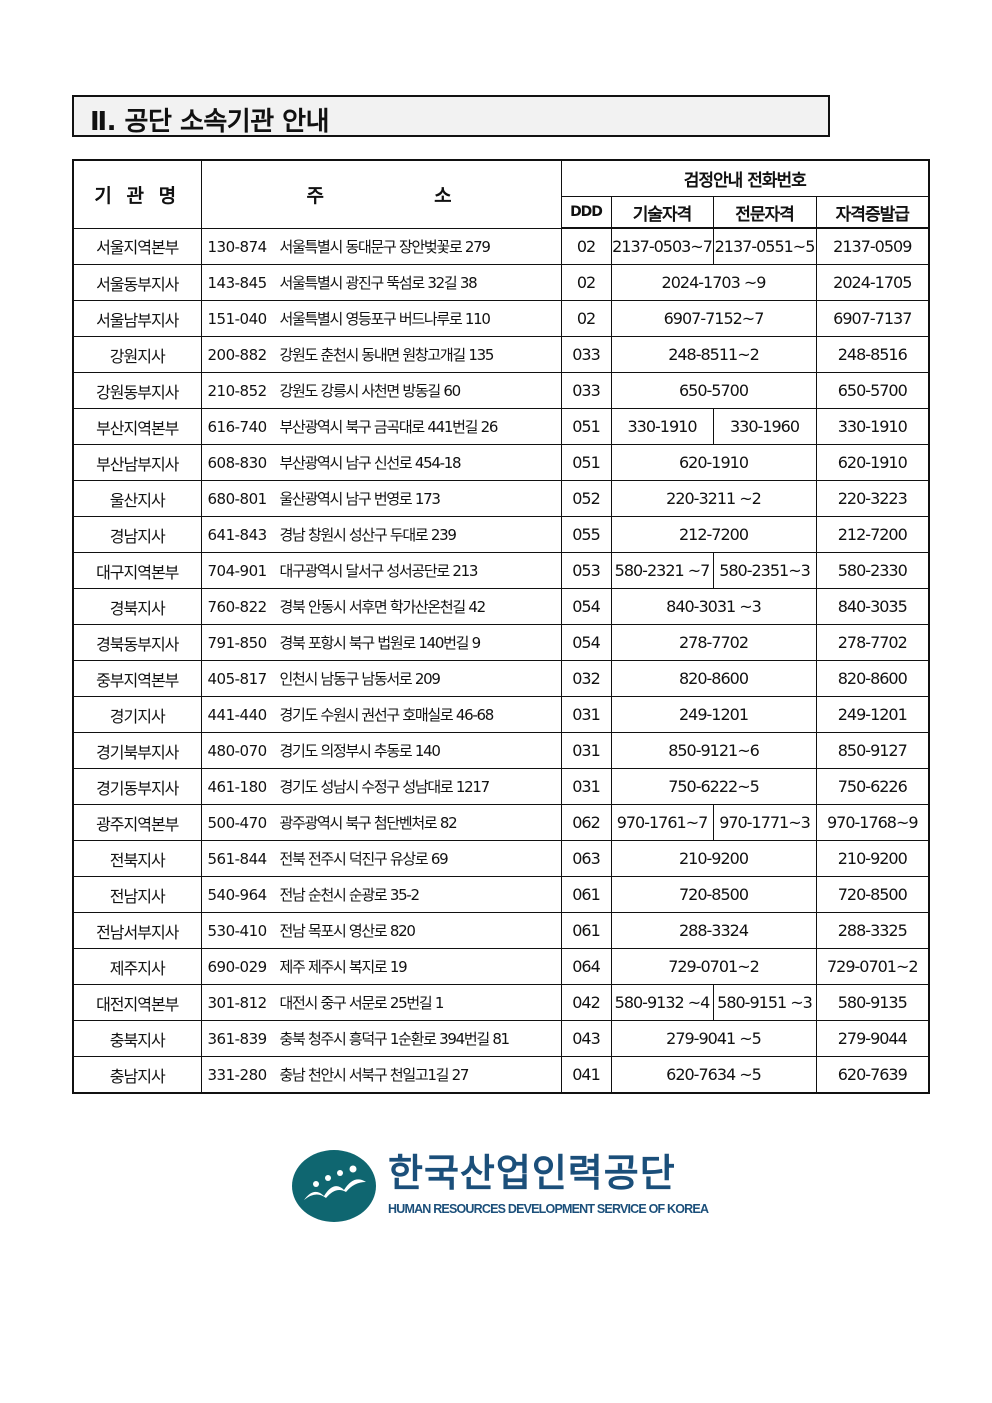 The width and height of the screenshot is (992, 1403). Describe the element at coordinates (137, 714) in the screenshot. I see `agency-name: 경기지사` at that location.